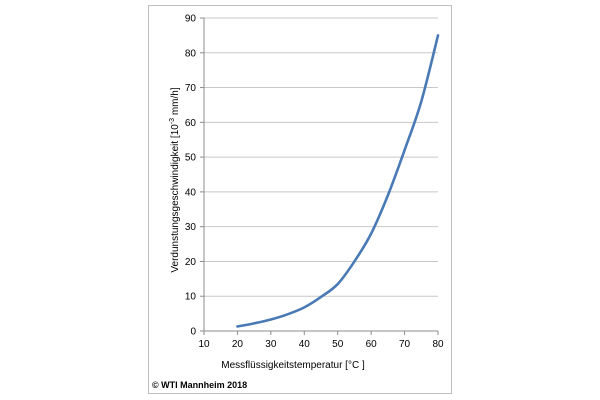 The width and height of the screenshot is (600, 400). What do you see at coordinates (175, 102) in the screenshot?
I see `y-axis-title-suffix: mm/h]` at bounding box center [175, 102].